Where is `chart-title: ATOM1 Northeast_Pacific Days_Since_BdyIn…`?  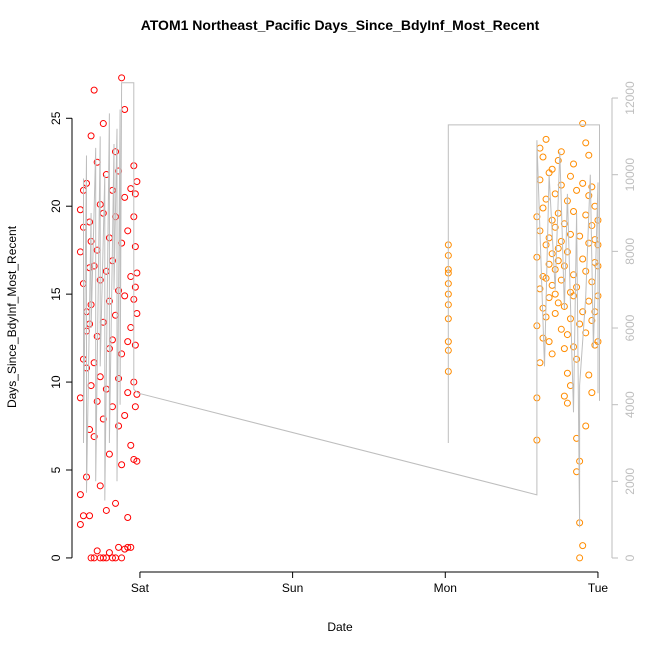 chart-title: ATOM1 Northeast_Pacific Days_Since_BdyIn… is located at coordinates (340, 25).